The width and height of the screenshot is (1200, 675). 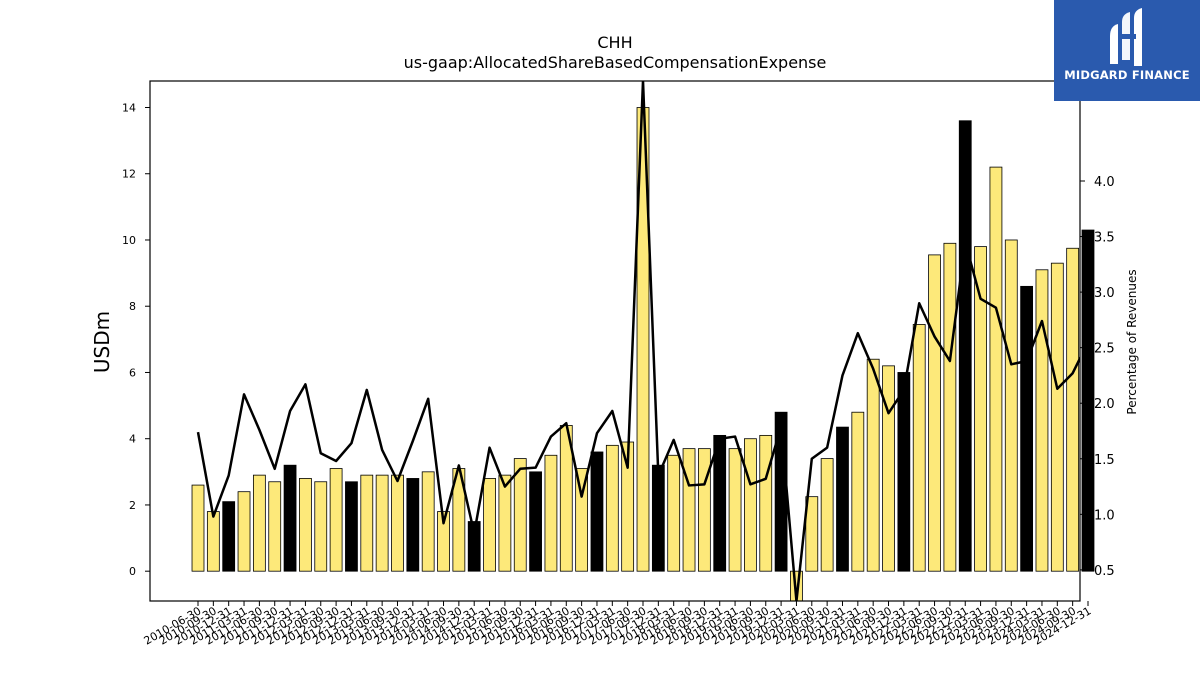 What do you see at coordinates (129, 174) in the screenshot?
I see `y-tick-label: 12` at bounding box center [129, 174].